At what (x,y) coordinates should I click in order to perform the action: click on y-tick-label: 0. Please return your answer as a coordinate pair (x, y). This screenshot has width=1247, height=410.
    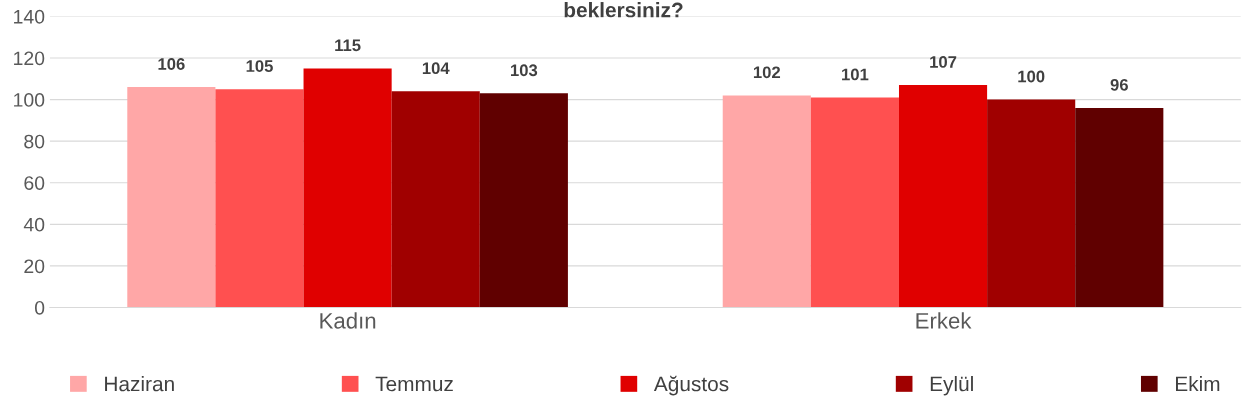
    Looking at the image, I should click on (39, 307).